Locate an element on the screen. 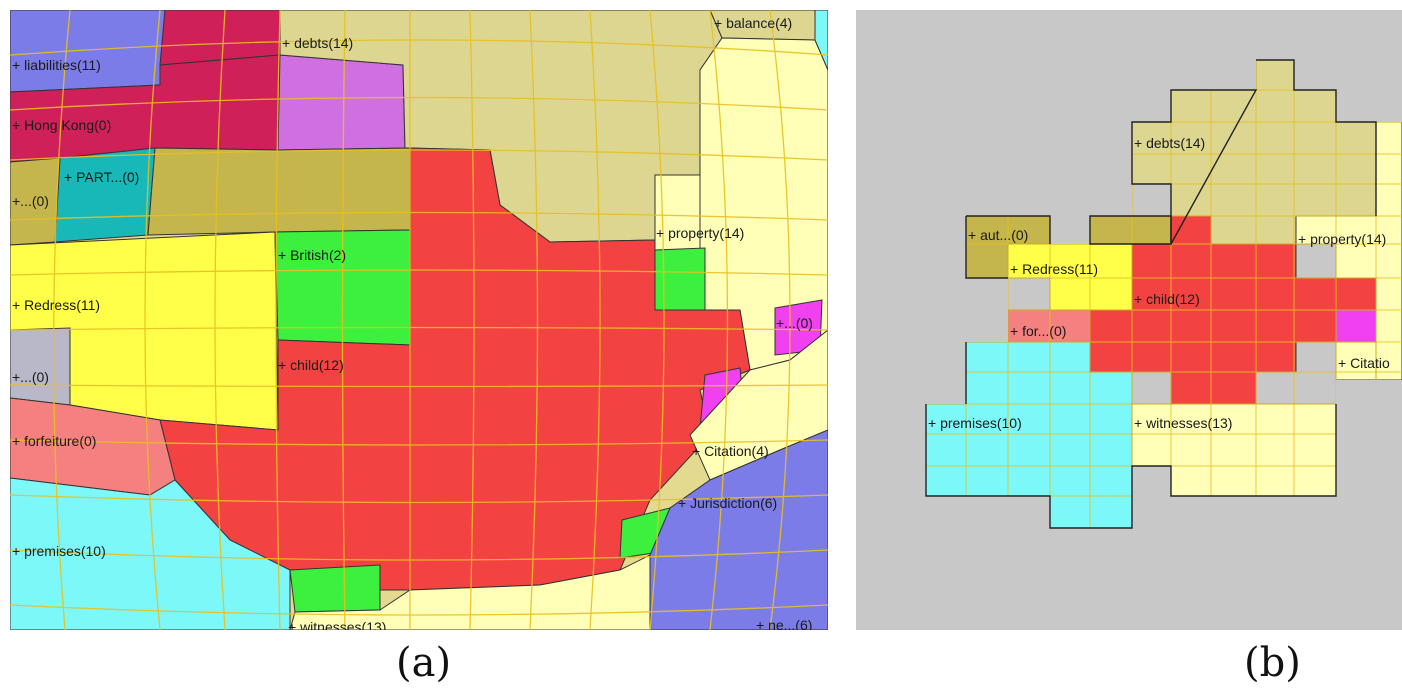 The image size is (1402, 693). region-premises is located at coordinates (150, 553).